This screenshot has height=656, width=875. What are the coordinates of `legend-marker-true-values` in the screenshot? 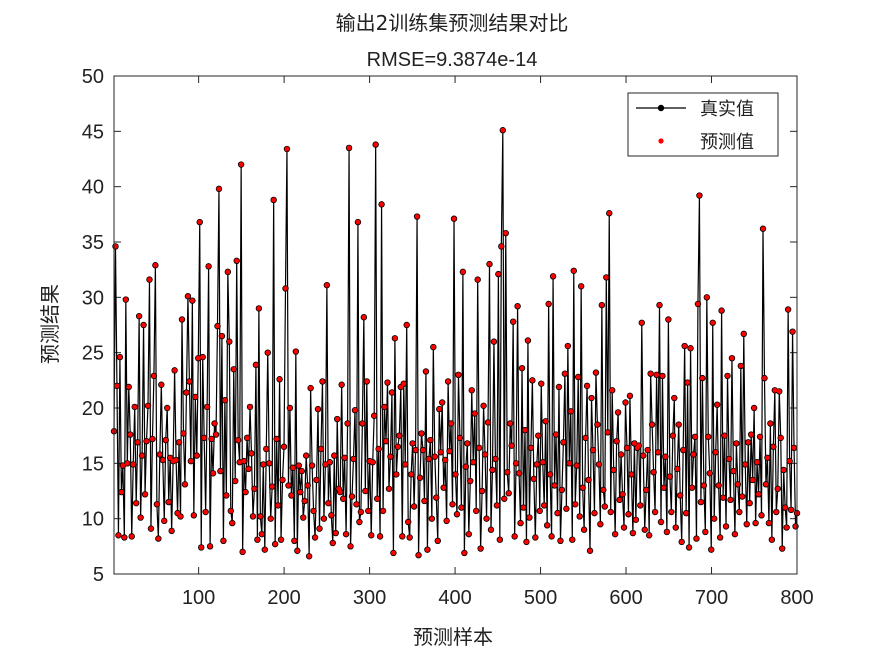 It's located at (661, 108).